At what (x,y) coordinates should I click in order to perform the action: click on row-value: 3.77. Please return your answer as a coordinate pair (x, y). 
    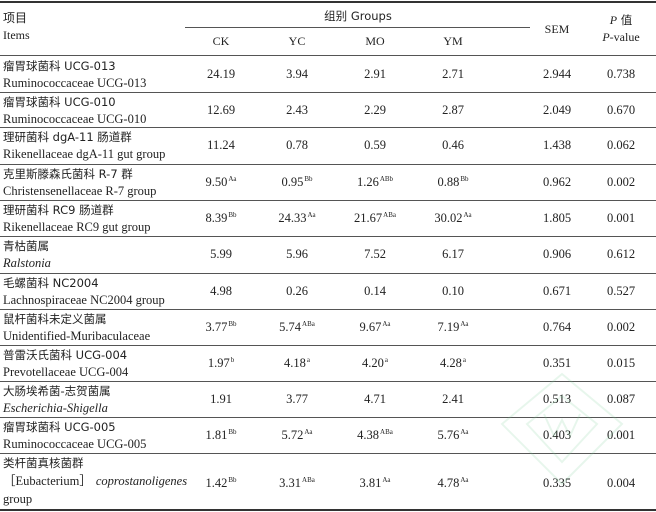
    Looking at the image, I should click on (297, 399).